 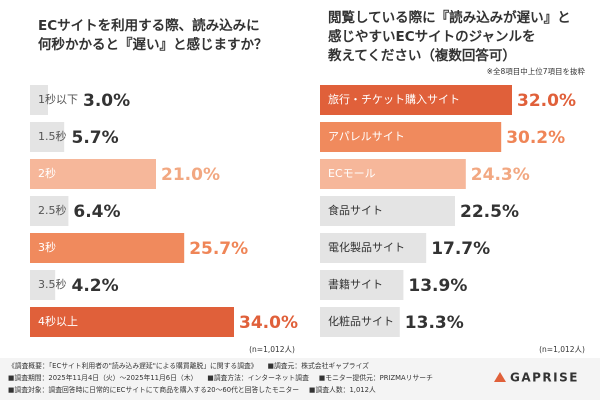 What do you see at coordinates (47, 247) in the screenshot?
I see `category-label: 3秒` at bounding box center [47, 247].